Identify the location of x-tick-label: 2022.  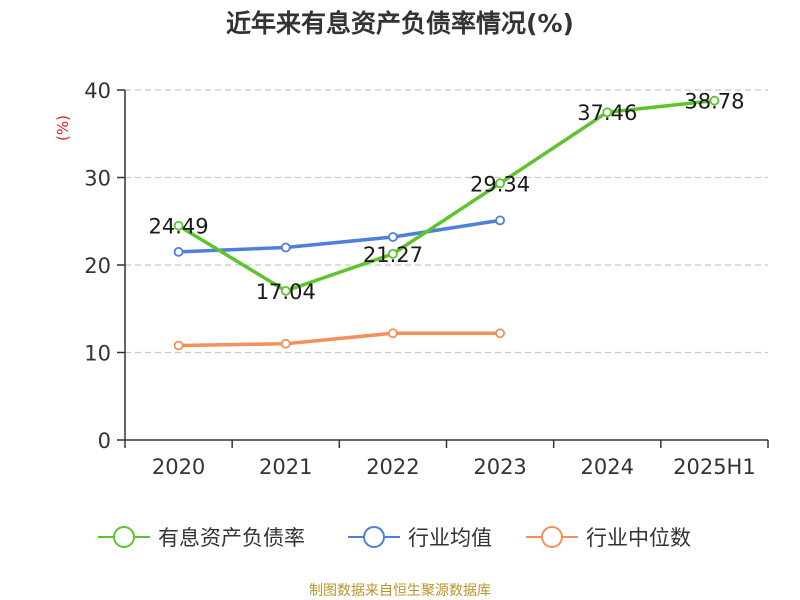
(392, 467).